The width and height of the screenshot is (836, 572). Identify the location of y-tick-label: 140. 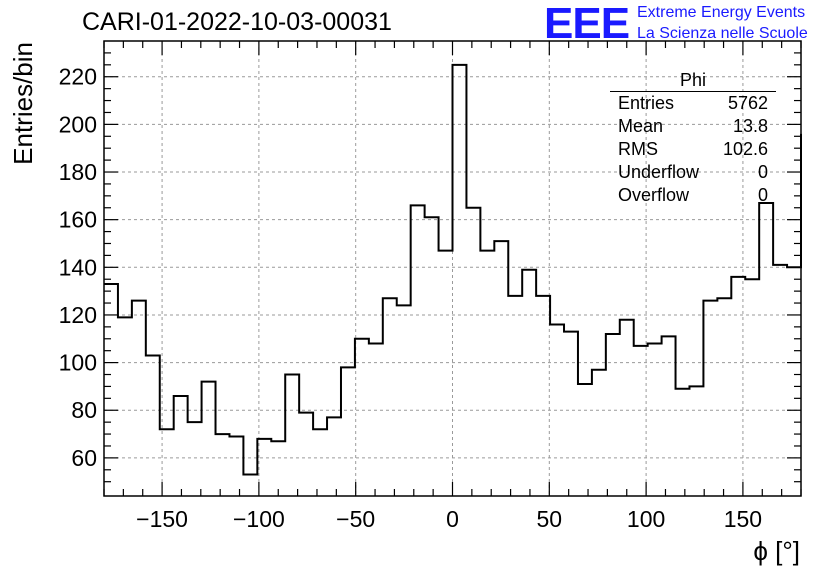
(78, 267).